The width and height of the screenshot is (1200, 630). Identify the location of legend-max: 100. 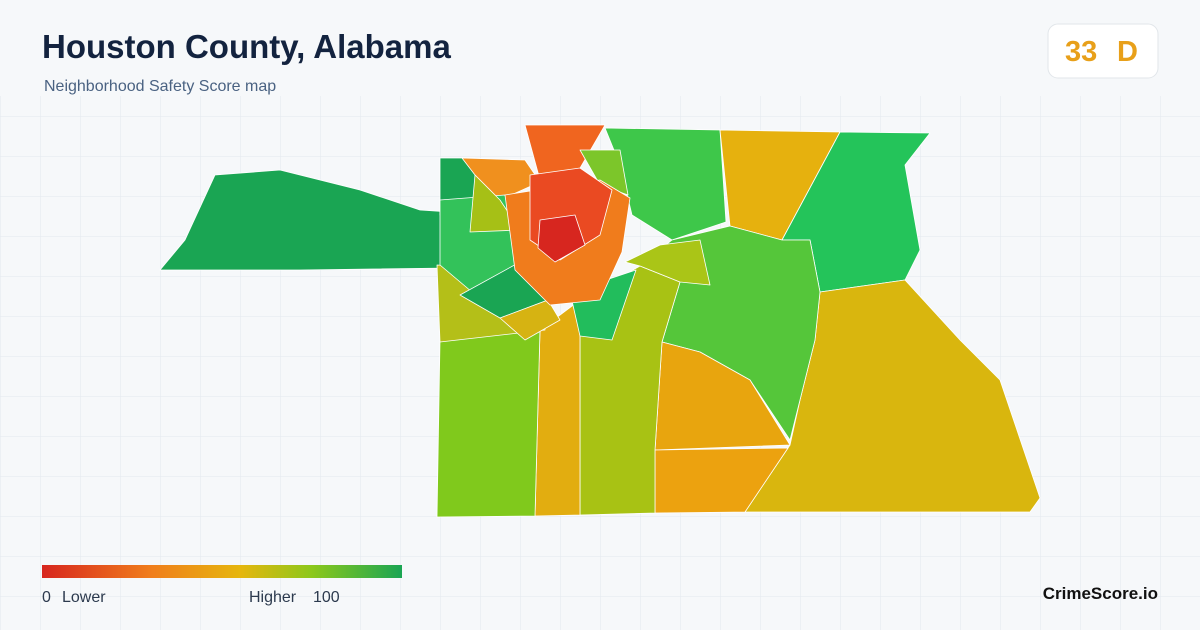
(326, 597).